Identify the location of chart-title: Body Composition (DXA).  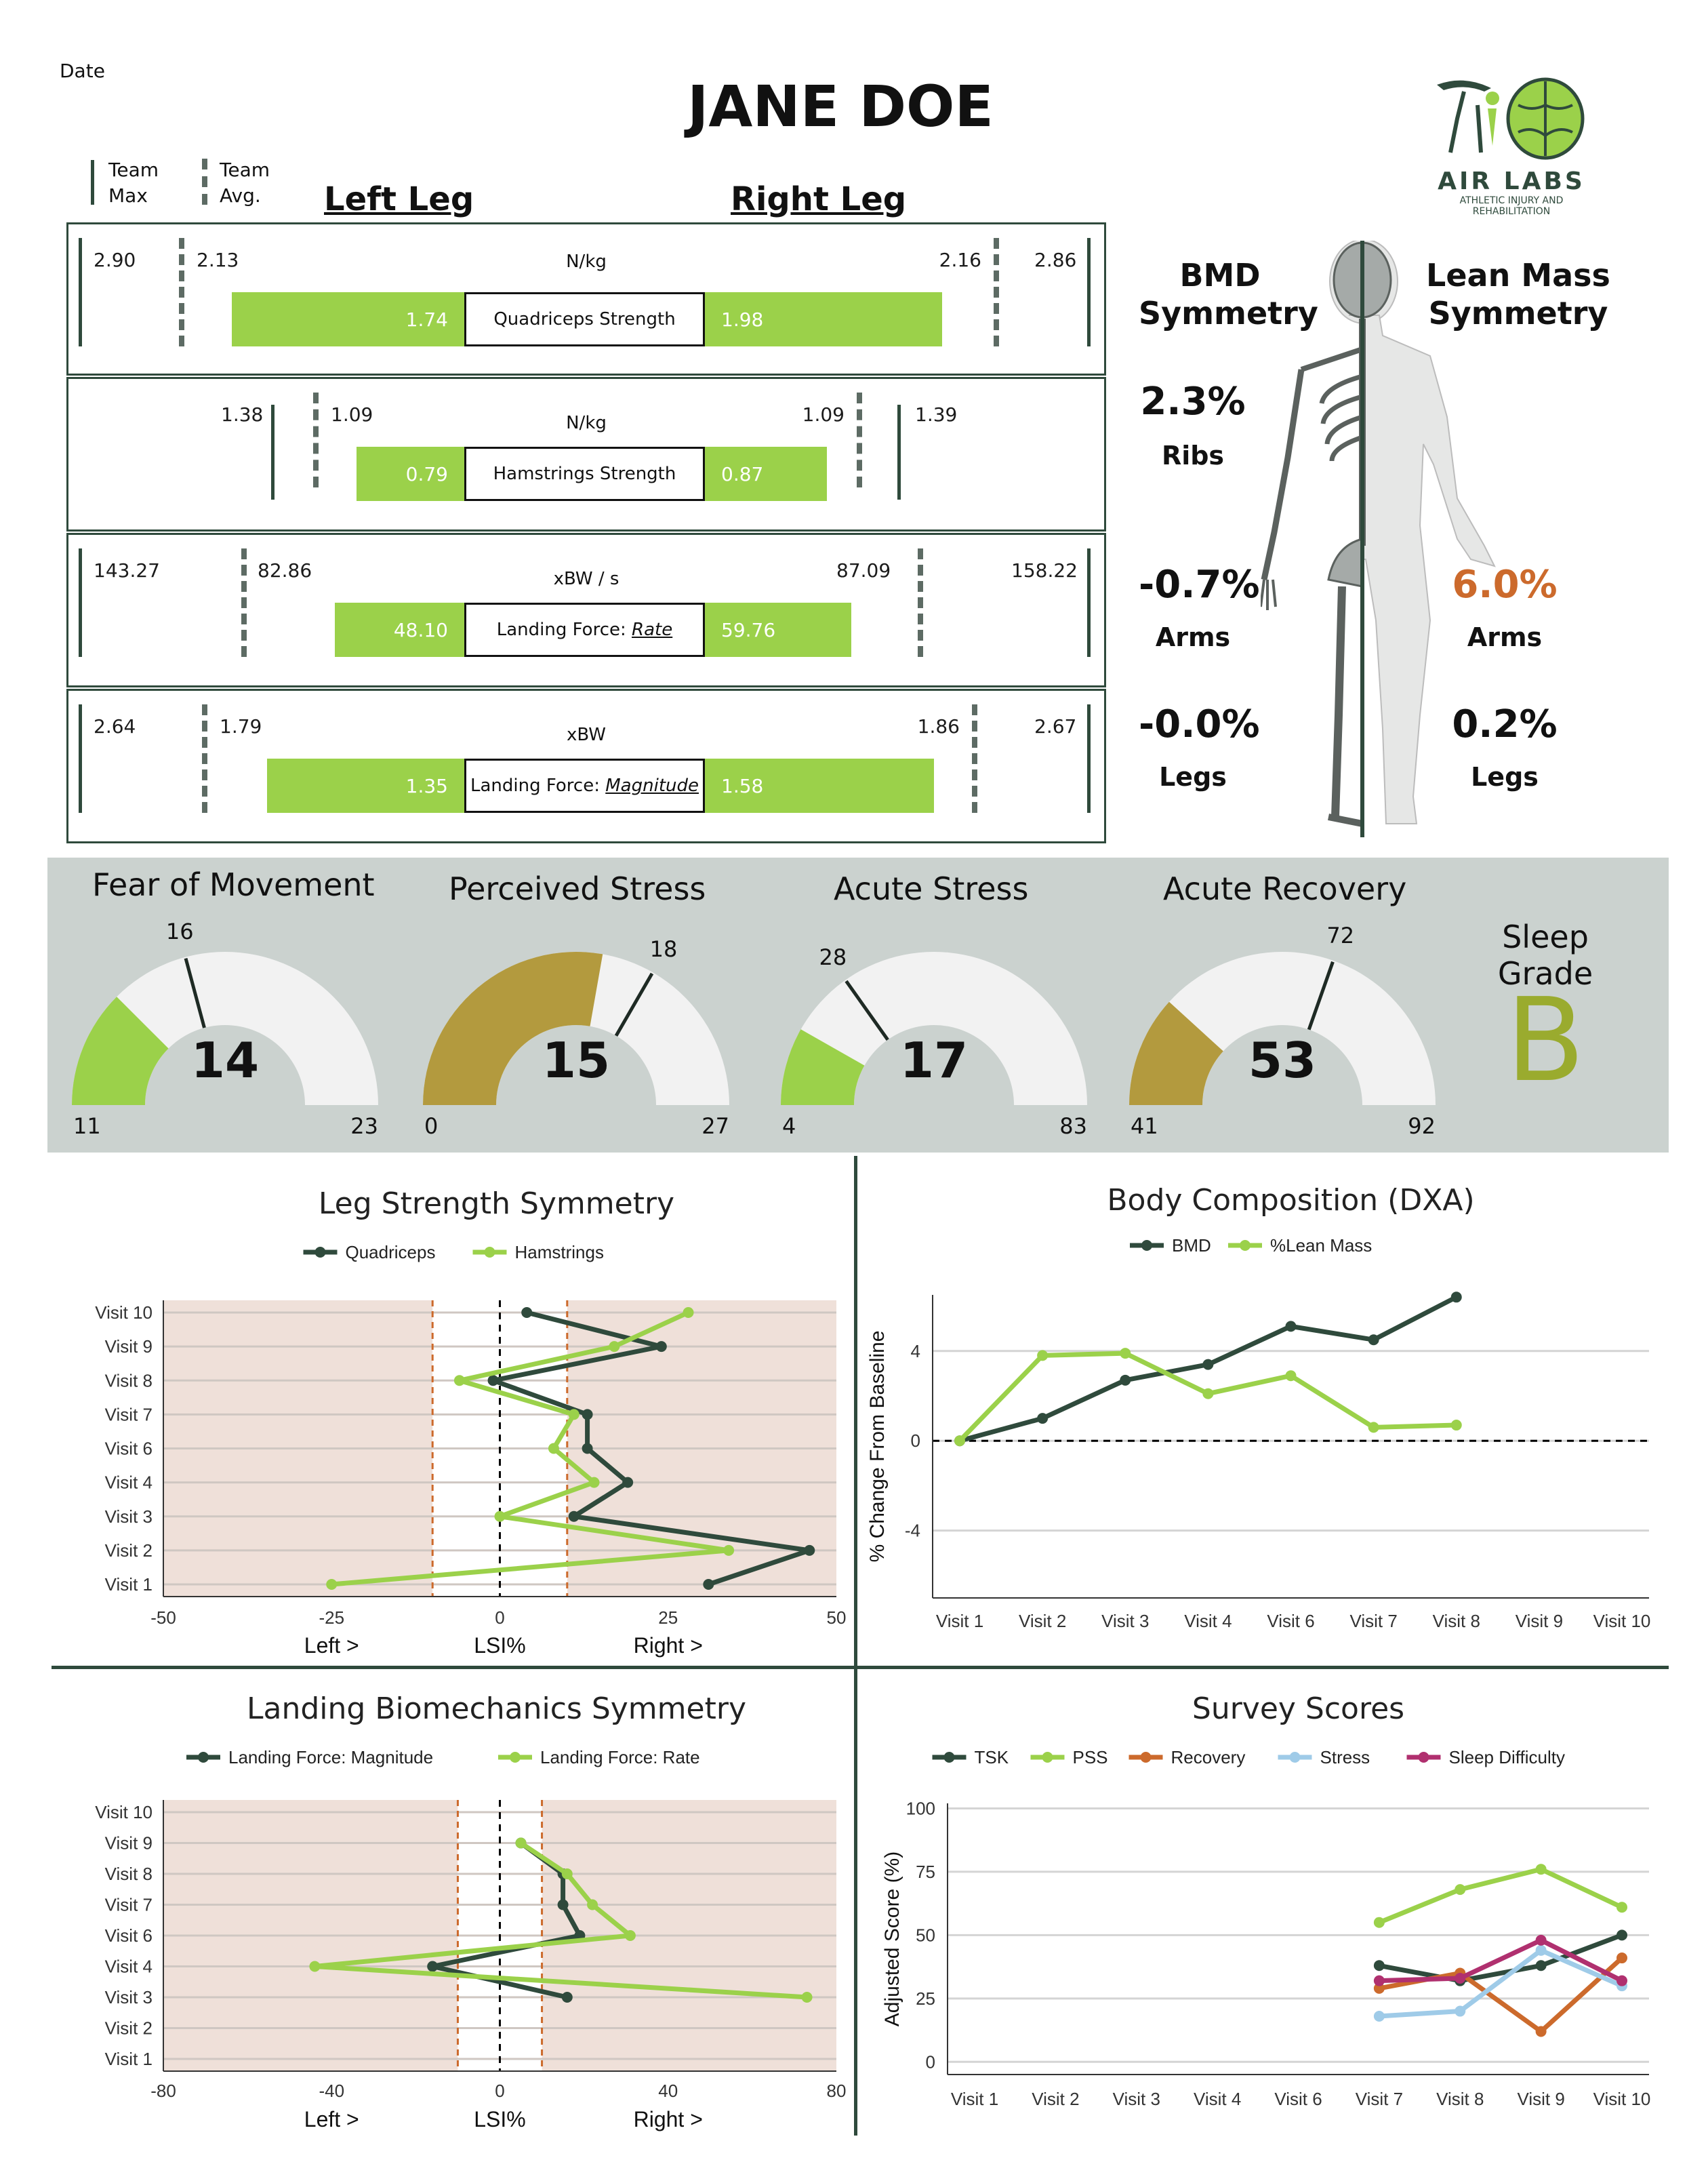
(1290, 1200).